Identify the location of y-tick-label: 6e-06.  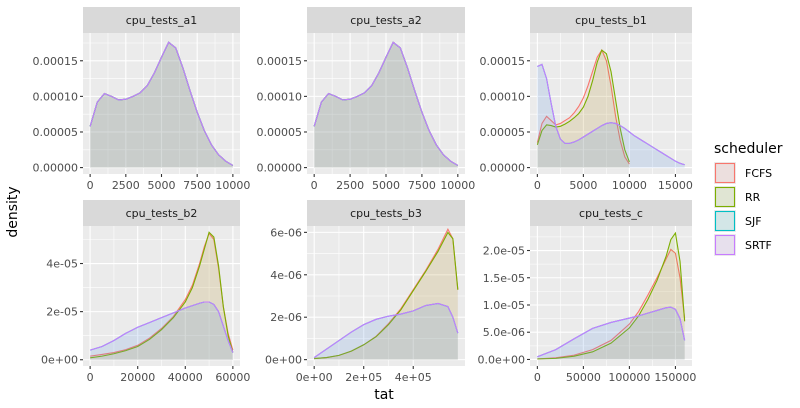
(286, 232).